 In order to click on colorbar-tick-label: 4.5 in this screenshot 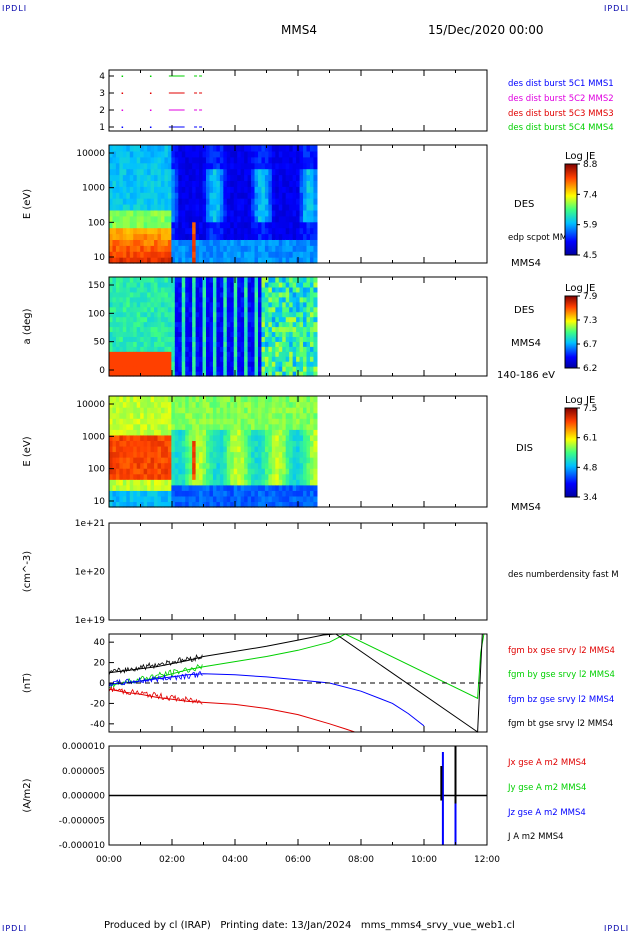, I will do `click(590, 256)`.